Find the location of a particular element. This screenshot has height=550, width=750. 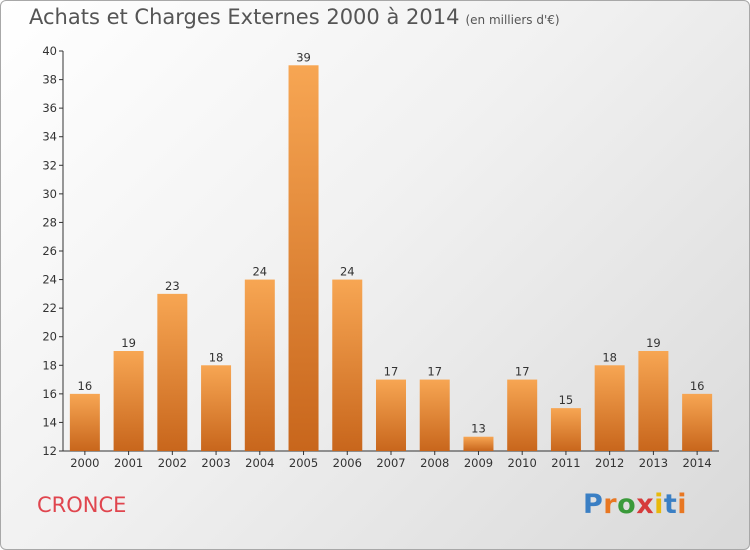

title-text: Achats et Charges Externes 2000 à 2014 is located at coordinates (244, 17).